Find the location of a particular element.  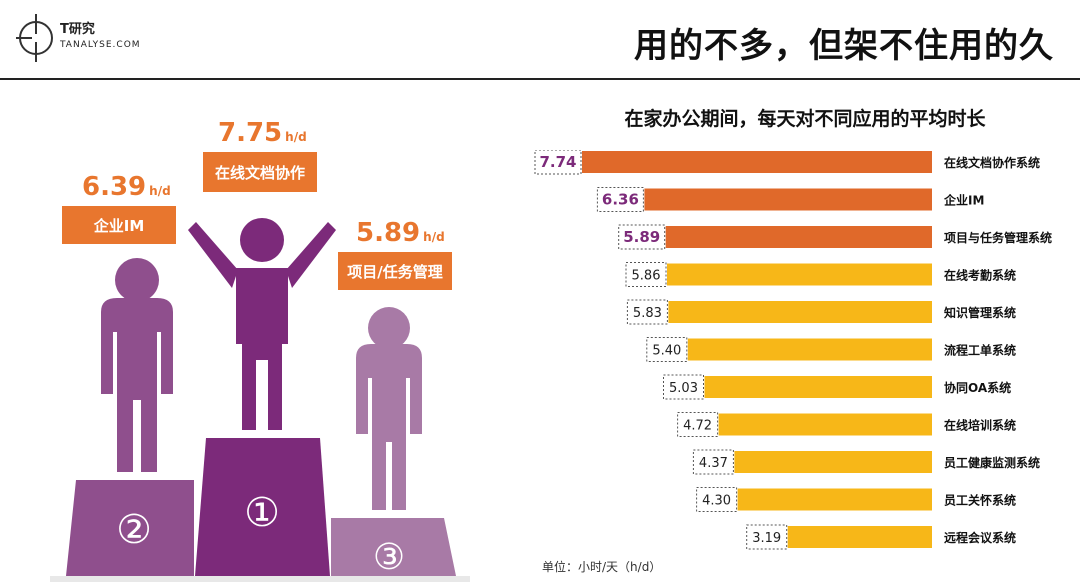

first-value-unit: h/d is located at coordinates (296, 137).